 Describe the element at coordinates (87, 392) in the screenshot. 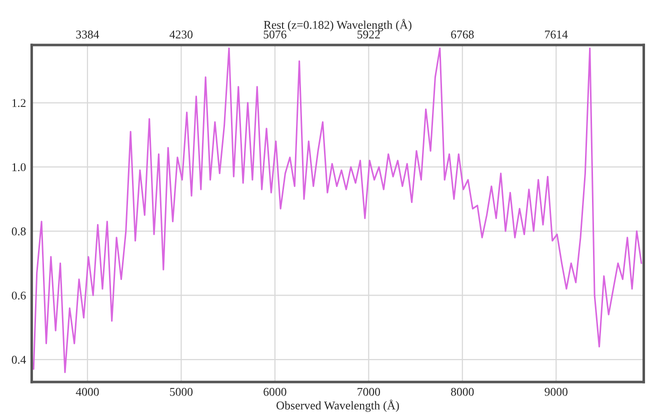

I see `x-tick-label: 4000` at that location.